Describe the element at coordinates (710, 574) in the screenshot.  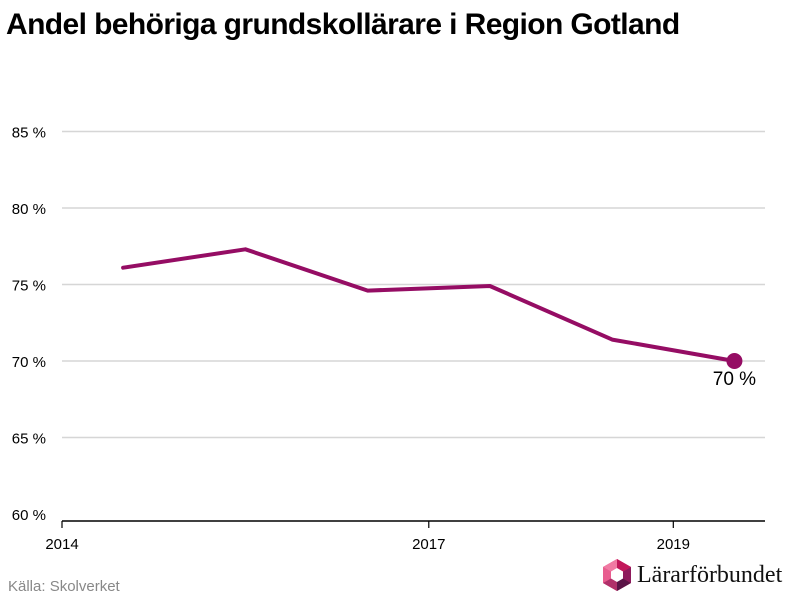
I see `brand-name: Lärarförbundet` at that location.